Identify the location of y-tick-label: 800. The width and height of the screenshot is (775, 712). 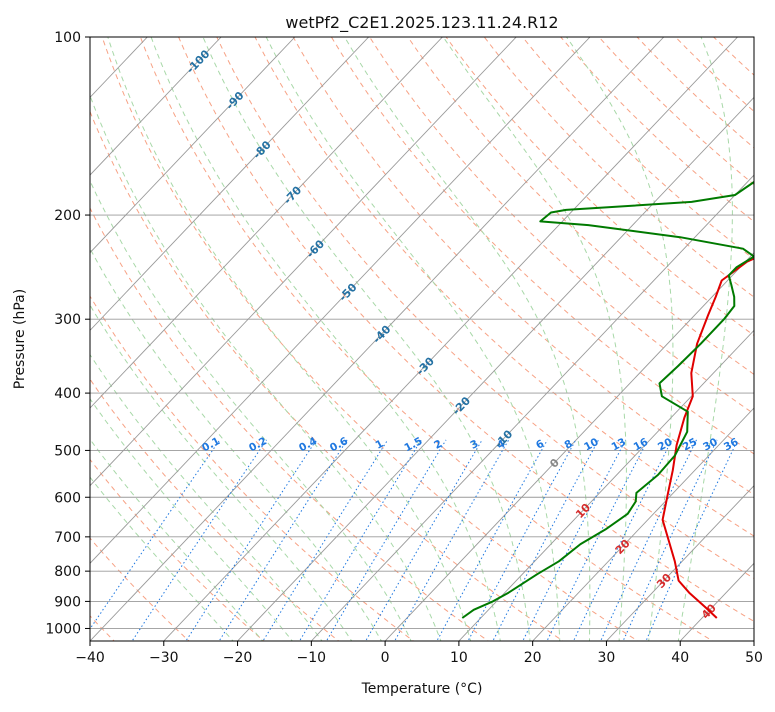
(67, 572).